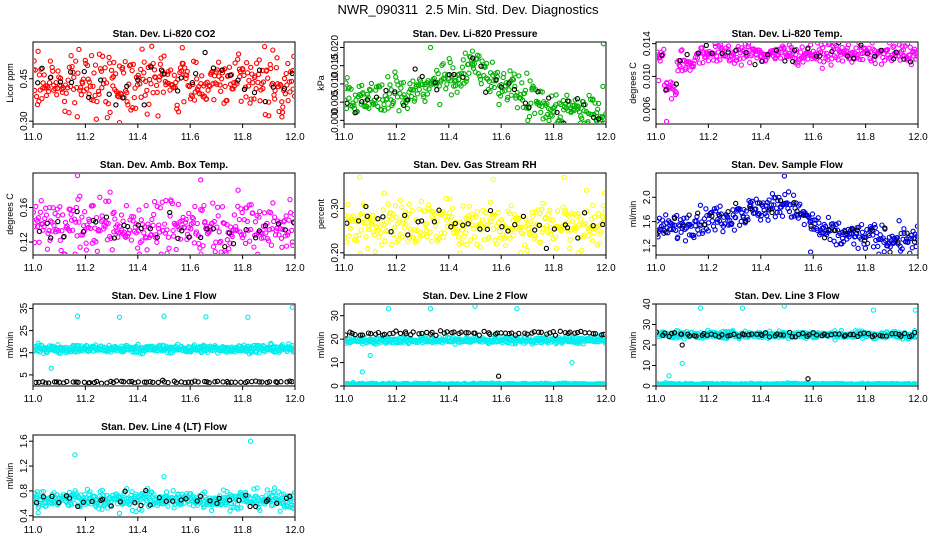  What do you see at coordinates (656, 137) in the screenshot?
I see `x-tick-label: 11.0` at bounding box center [656, 137].